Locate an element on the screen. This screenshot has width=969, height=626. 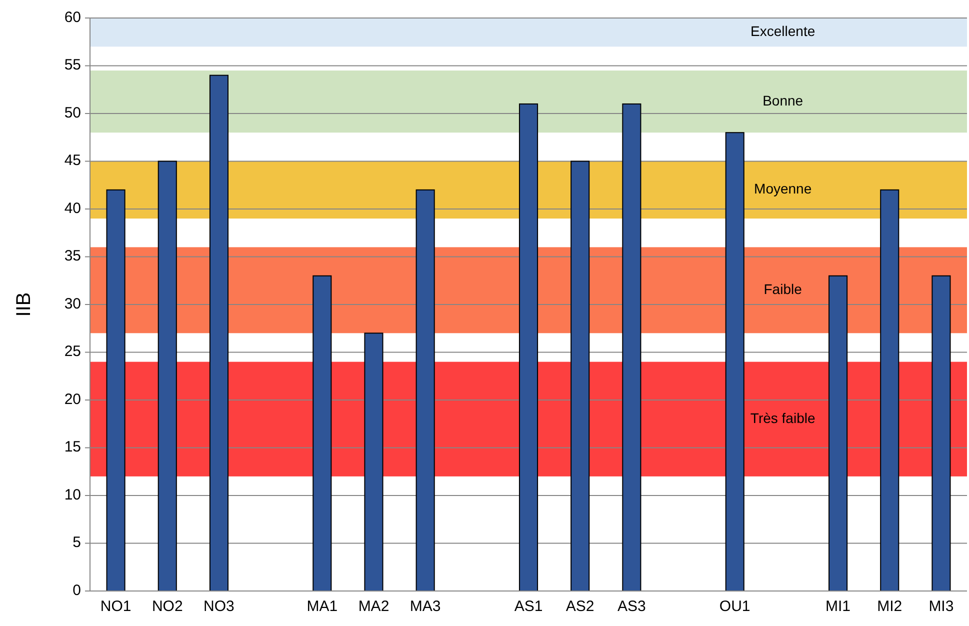
y-tick-label: 10 is located at coordinates (72, 495).